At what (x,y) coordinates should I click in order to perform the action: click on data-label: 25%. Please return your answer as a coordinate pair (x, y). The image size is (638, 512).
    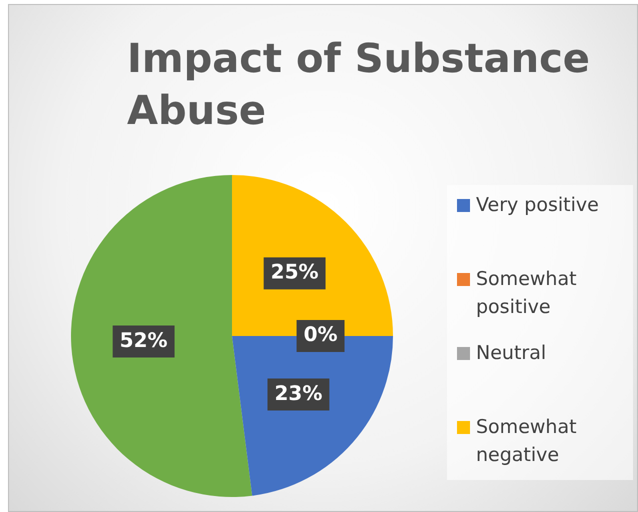
    Looking at the image, I should click on (294, 272).